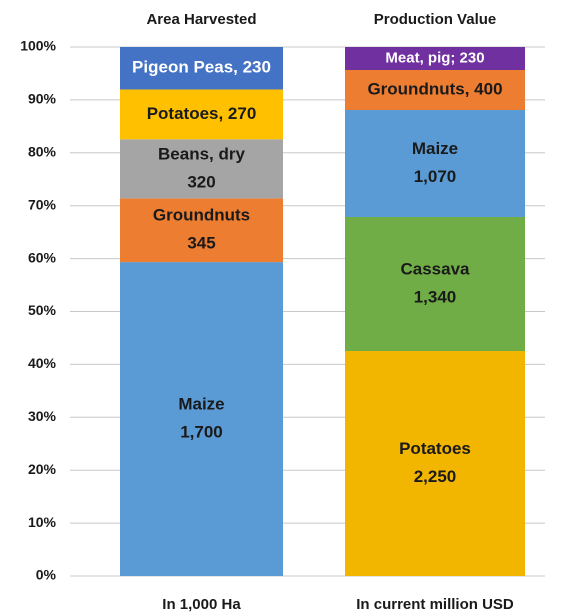 This screenshot has width=566, height=616. What do you see at coordinates (42, 469) in the screenshot?
I see `y-tick-label: 20%` at bounding box center [42, 469].